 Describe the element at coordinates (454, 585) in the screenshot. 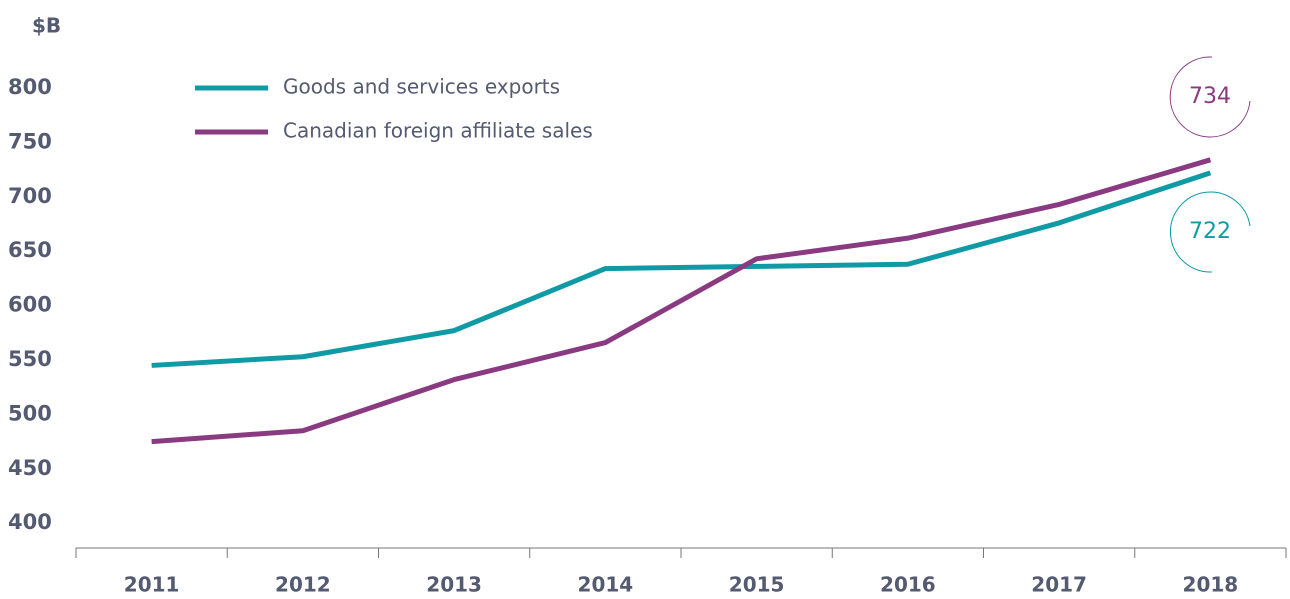

I see `x-tick-label: 2013` at that location.